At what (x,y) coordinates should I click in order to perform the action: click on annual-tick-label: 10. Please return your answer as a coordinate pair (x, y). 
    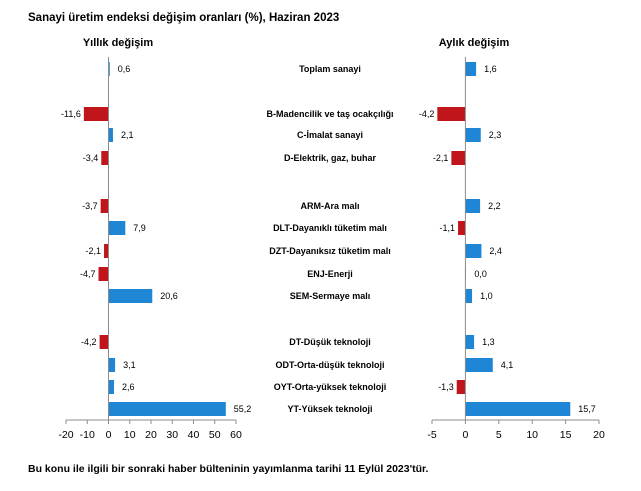
    Looking at the image, I should click on (130, 435).